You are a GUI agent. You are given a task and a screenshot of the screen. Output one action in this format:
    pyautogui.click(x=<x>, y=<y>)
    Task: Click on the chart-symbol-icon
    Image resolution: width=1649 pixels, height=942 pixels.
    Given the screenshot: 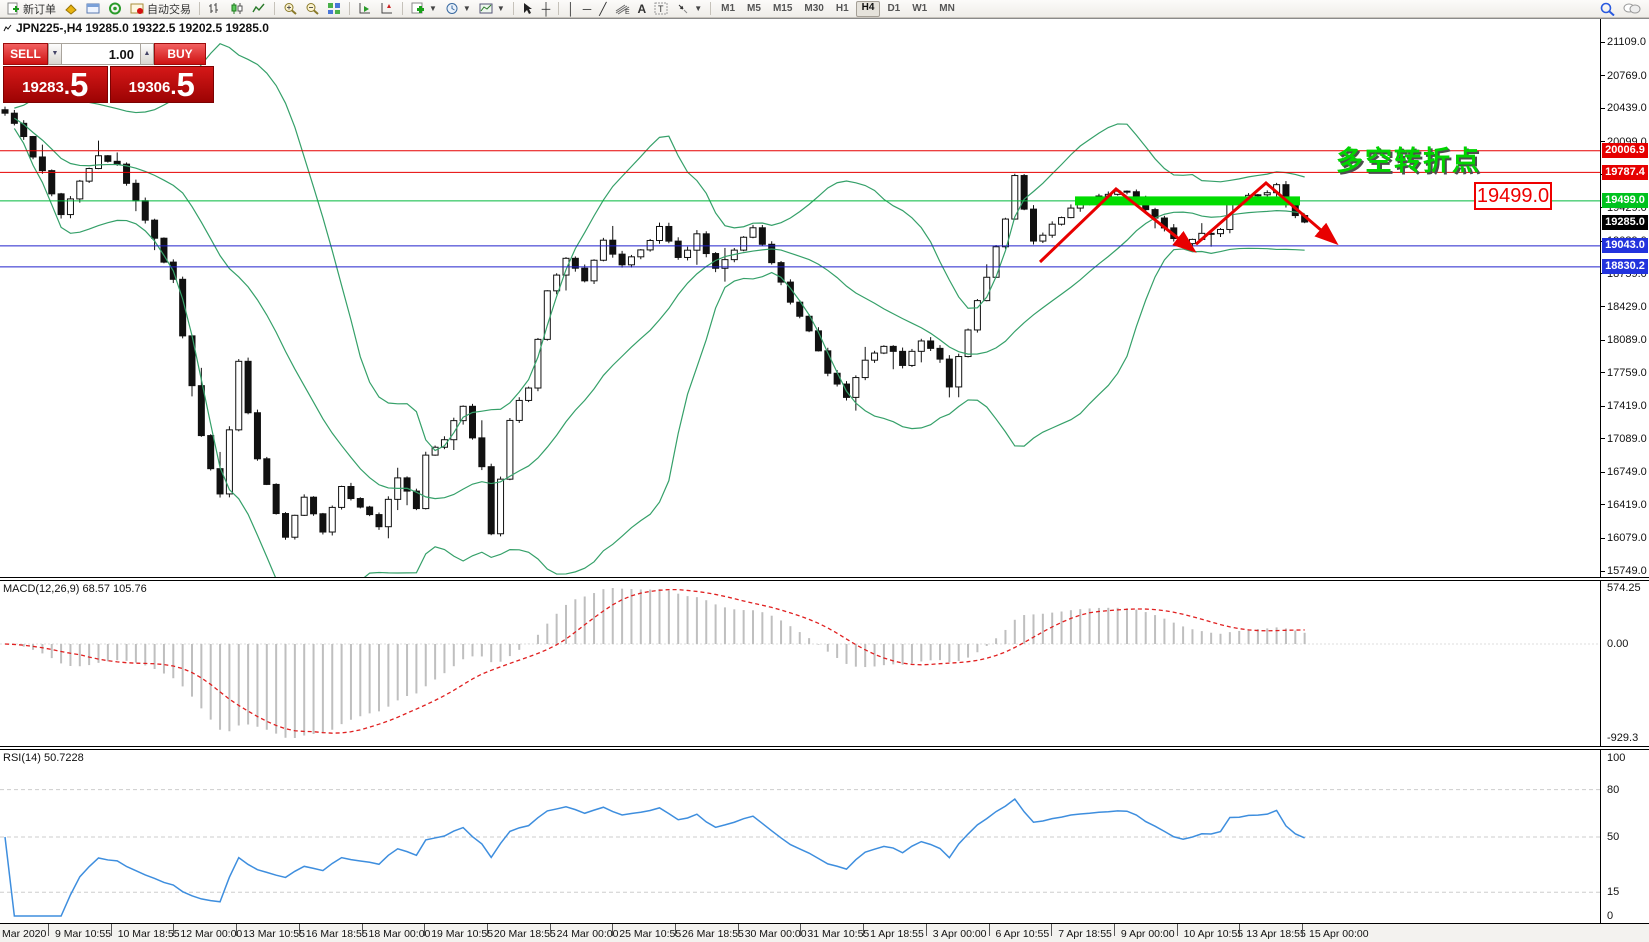 What is the action you would take?
    pyautogui.click(x=7, y=27)
    